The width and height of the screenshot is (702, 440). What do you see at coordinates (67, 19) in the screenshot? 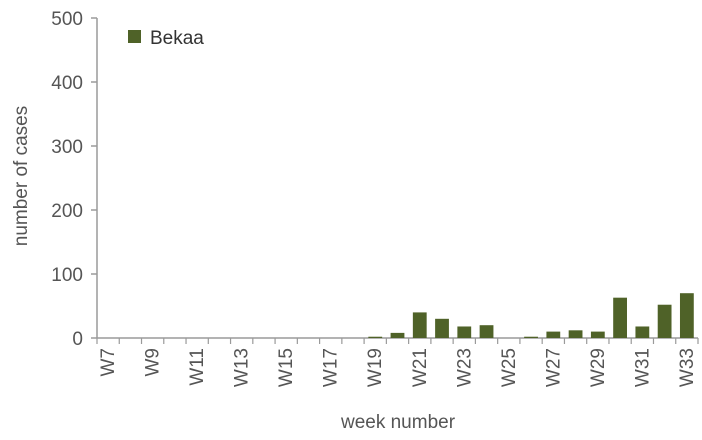
I see `y-tick-label: 500` at bounding box center [67, 19].